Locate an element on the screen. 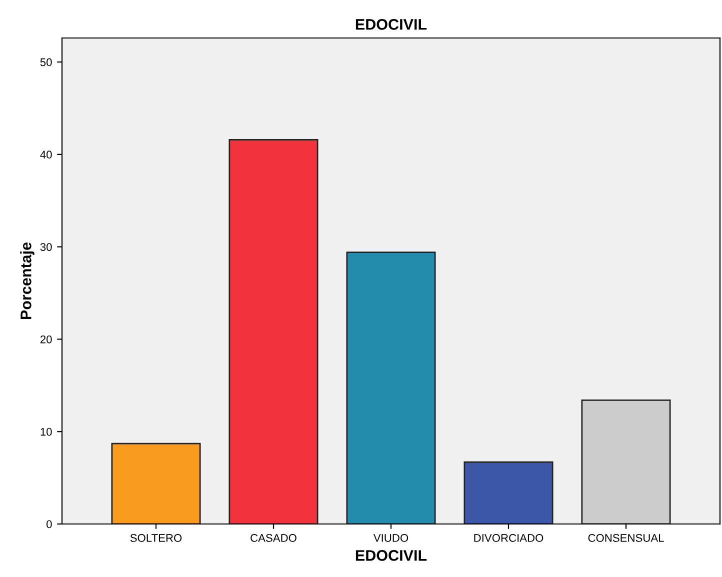 This screenshot has width=722, height=577. x-tick-label: CASADO is located at coordinates (273, 538).